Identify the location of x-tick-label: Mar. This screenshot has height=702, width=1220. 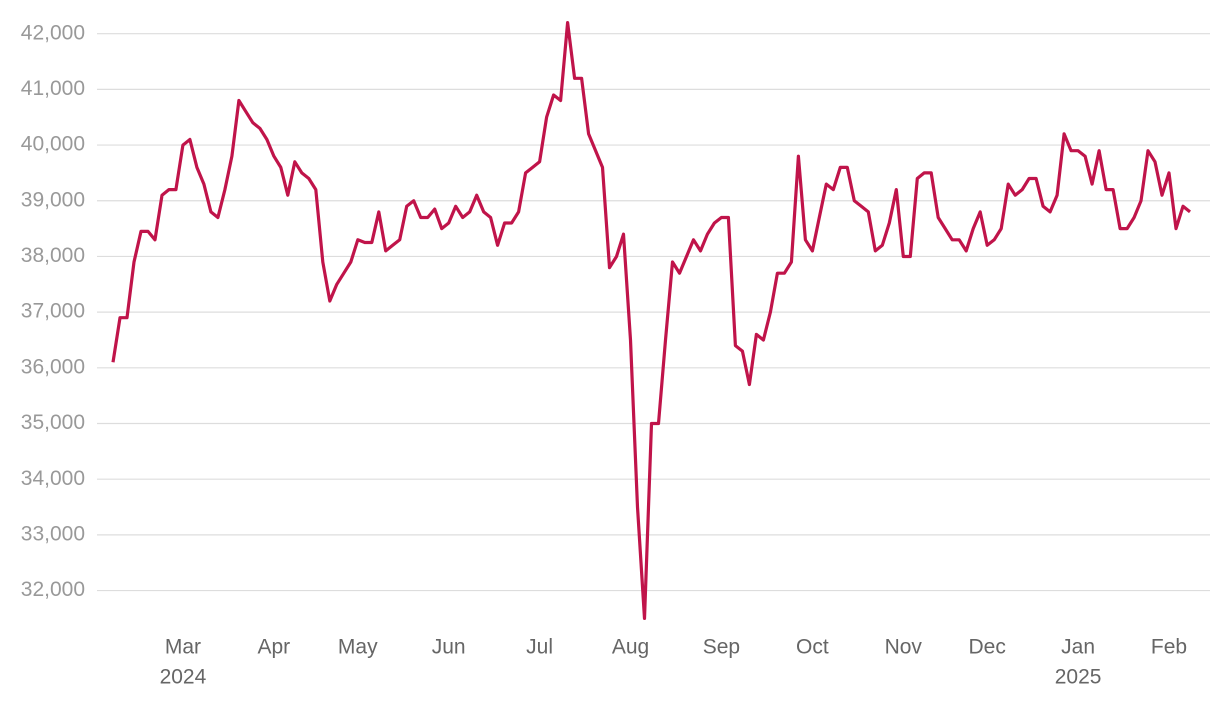
(183, 647).